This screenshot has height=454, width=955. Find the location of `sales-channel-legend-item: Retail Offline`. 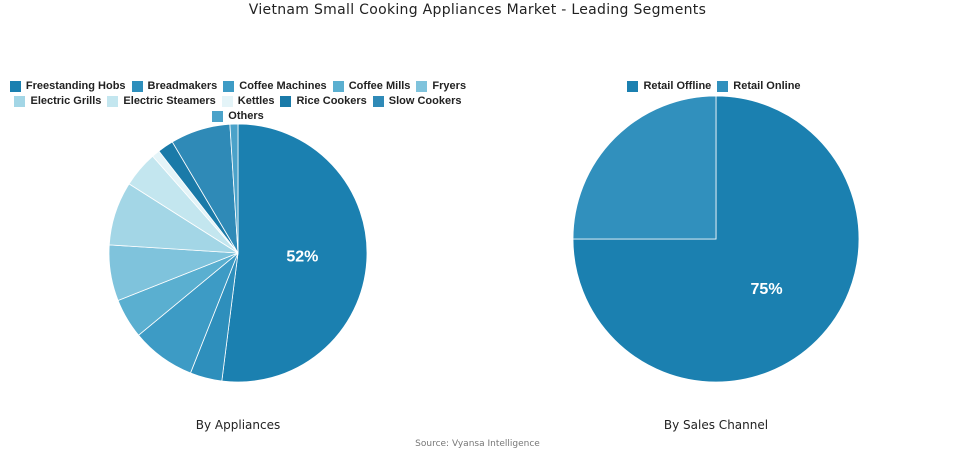

sales-channel-legend-item: Retail Offline is located at coordinates (669, 86).